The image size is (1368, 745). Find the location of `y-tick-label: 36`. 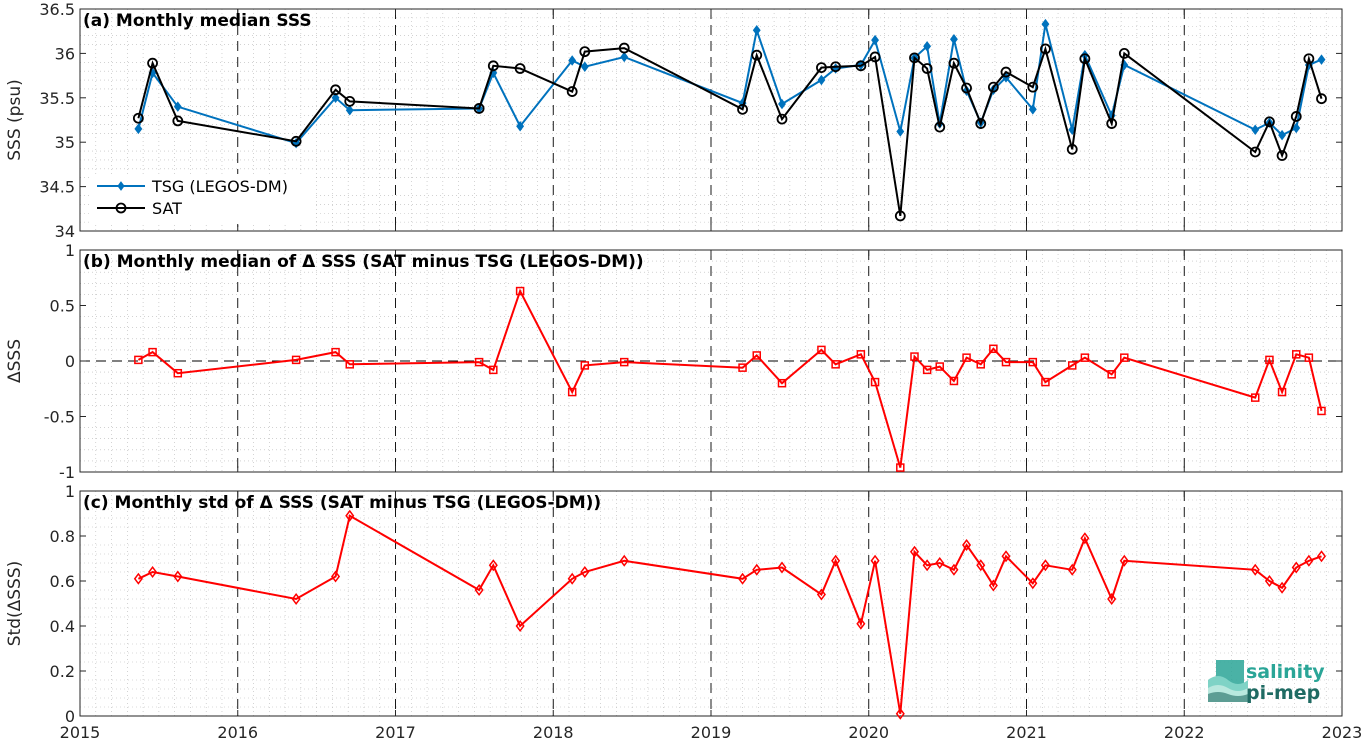

y-tick-label: 36 is located at coordinates (65, 53).